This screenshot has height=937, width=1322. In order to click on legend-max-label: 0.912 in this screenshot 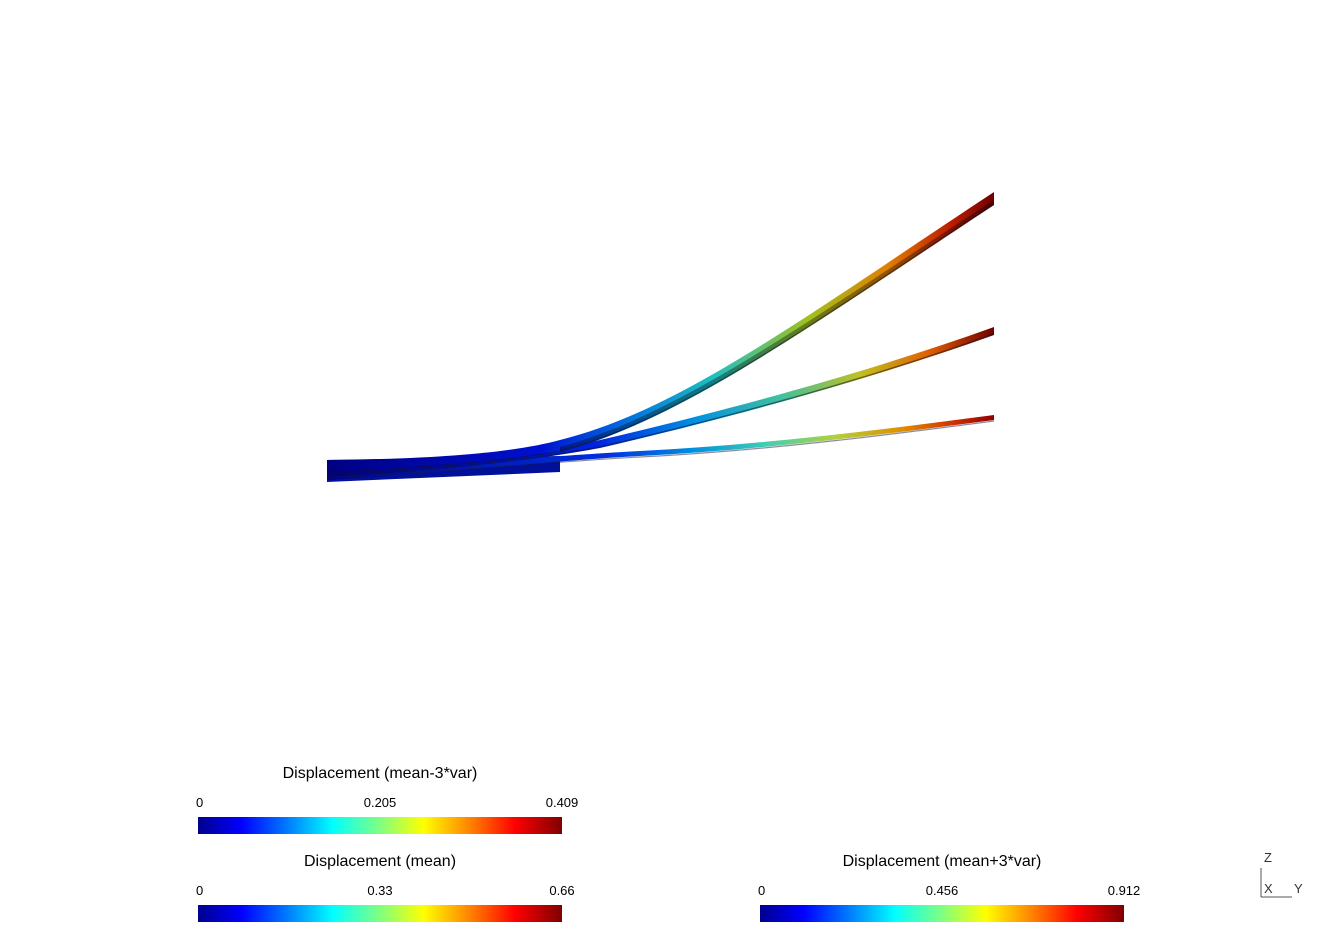, I will do `click(1124, 890)`.